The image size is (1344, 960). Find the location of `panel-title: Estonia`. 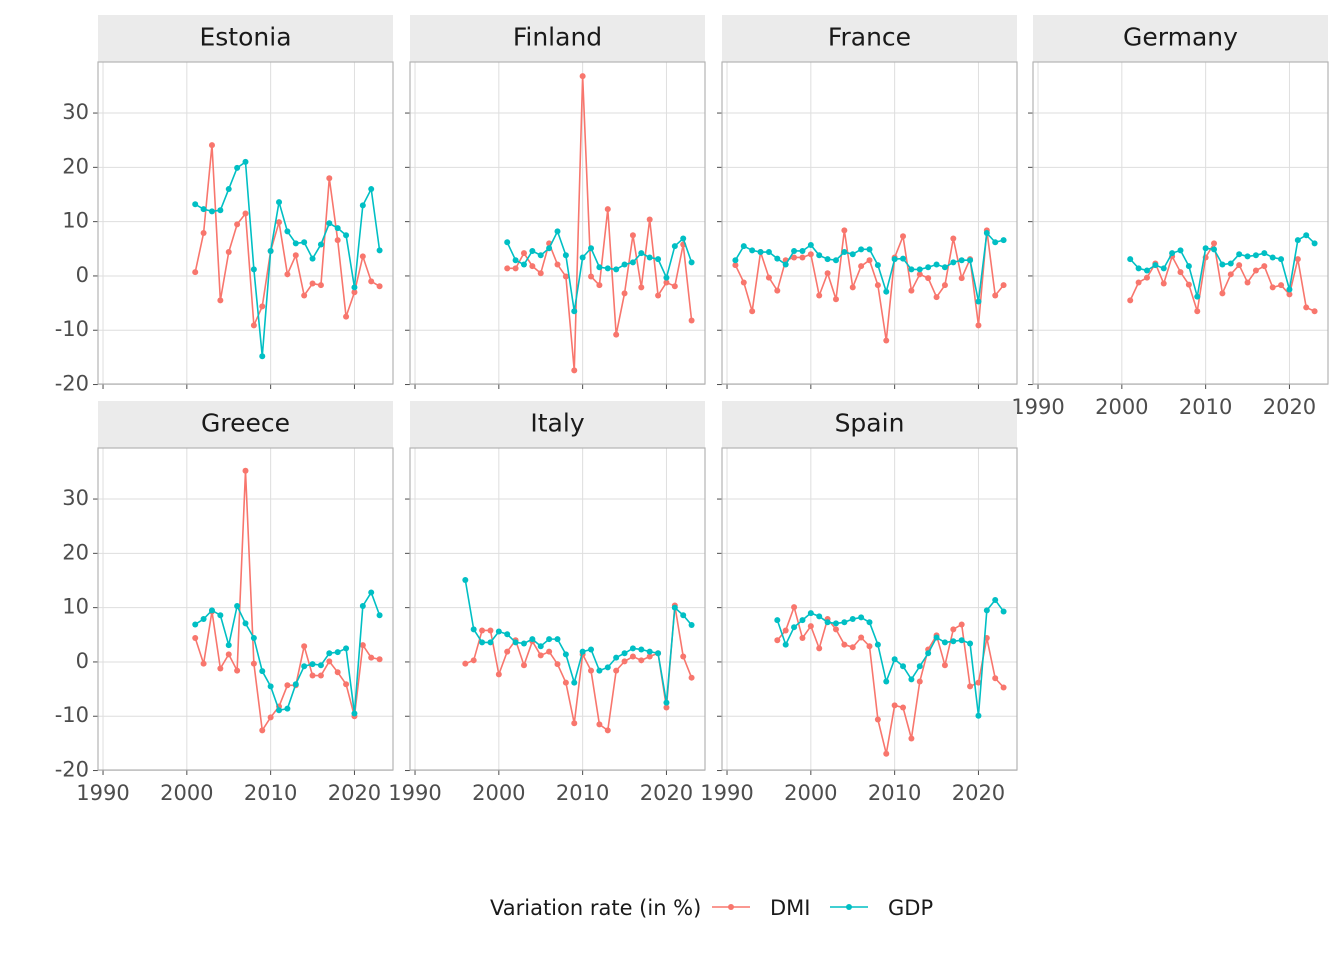

panel-title: Estonia is located at coordinates (245, 37).